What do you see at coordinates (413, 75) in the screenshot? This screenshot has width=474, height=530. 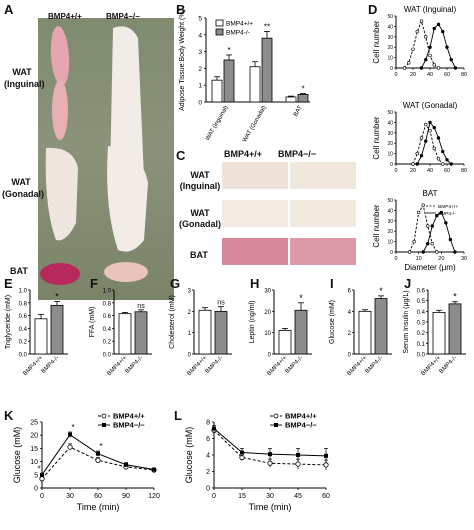 I see `x-tick-label: 20` at bounding box center [413, 75].